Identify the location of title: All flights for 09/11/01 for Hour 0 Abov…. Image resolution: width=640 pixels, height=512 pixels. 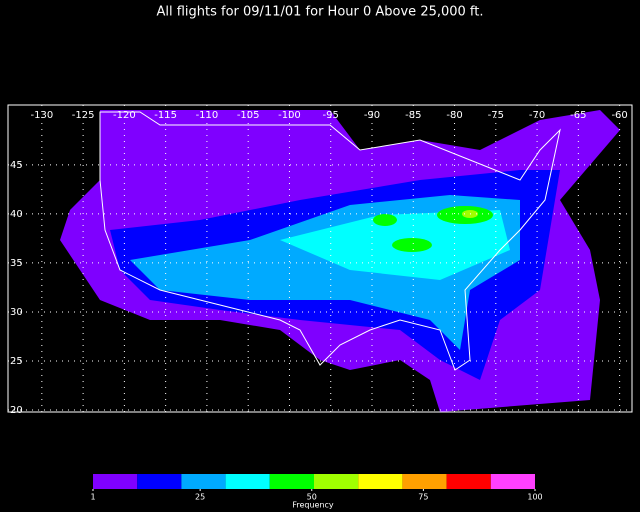
(319, 12).